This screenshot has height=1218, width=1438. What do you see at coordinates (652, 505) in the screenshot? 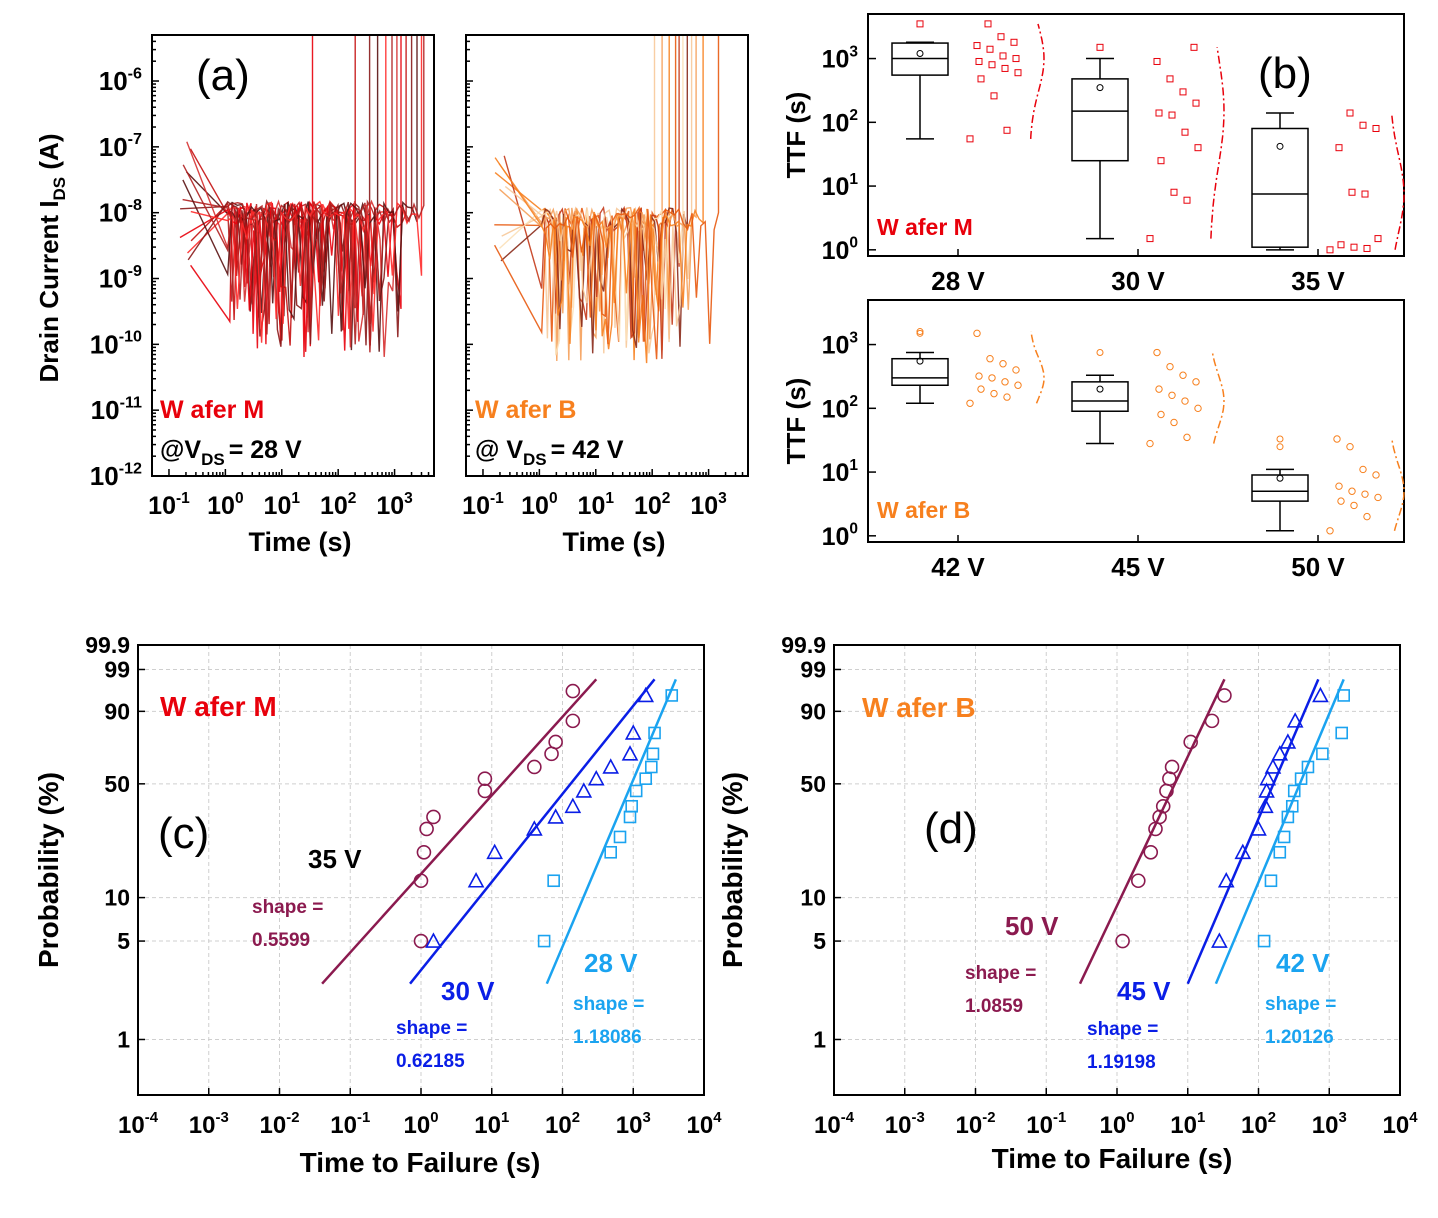
I see `x-tick-label: 10²` at bounding box center [652, 505].